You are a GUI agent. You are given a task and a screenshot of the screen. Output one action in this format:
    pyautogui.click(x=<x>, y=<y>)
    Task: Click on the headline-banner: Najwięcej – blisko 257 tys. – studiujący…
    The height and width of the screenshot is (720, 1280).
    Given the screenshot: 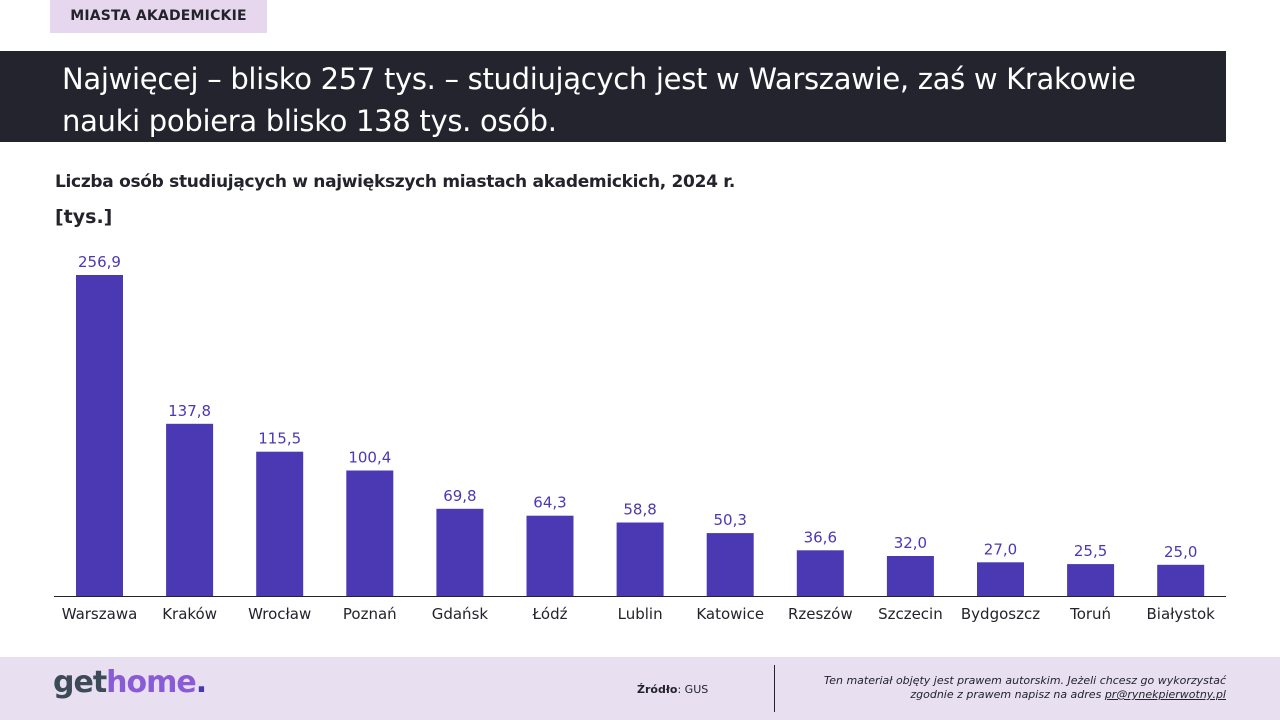 What is the action you would take?
    pyautogui.click(x=613, y=96)
    